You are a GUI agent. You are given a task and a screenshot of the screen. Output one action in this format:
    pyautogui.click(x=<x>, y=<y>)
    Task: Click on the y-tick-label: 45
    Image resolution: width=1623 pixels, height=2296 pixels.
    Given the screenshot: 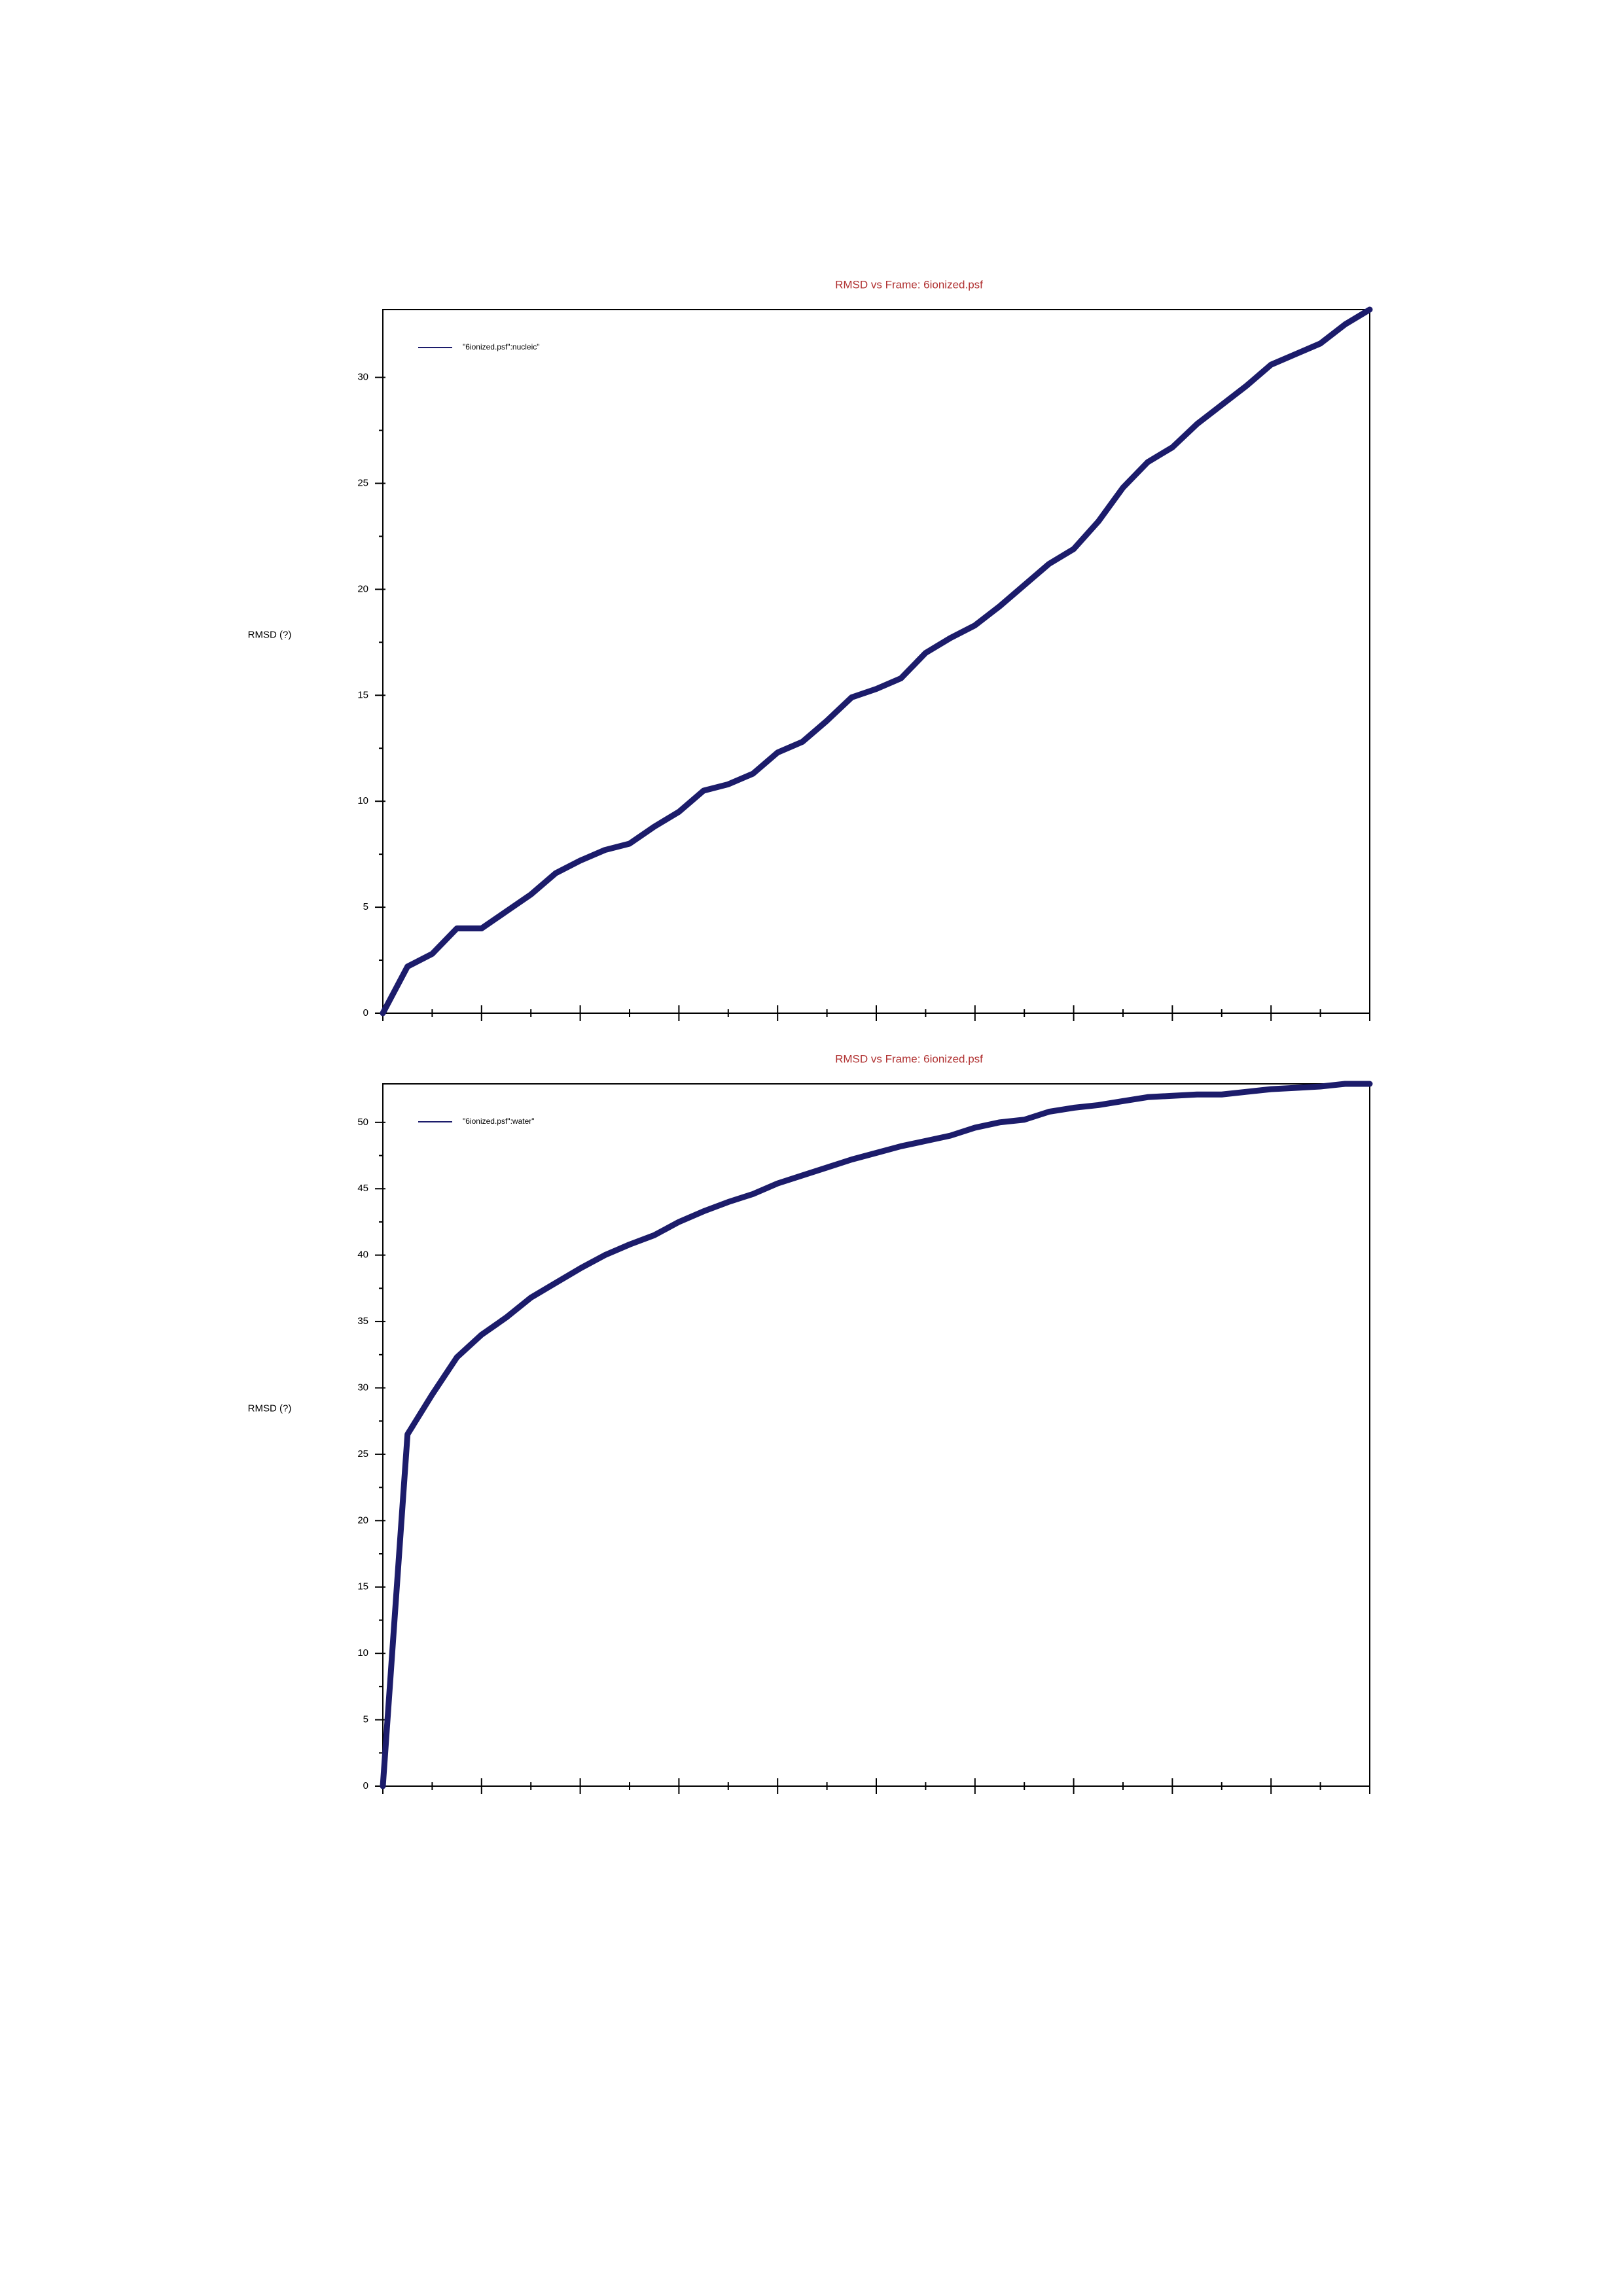 What is the action you would take?
    pyautogui.click(x=362, y=1188)
    